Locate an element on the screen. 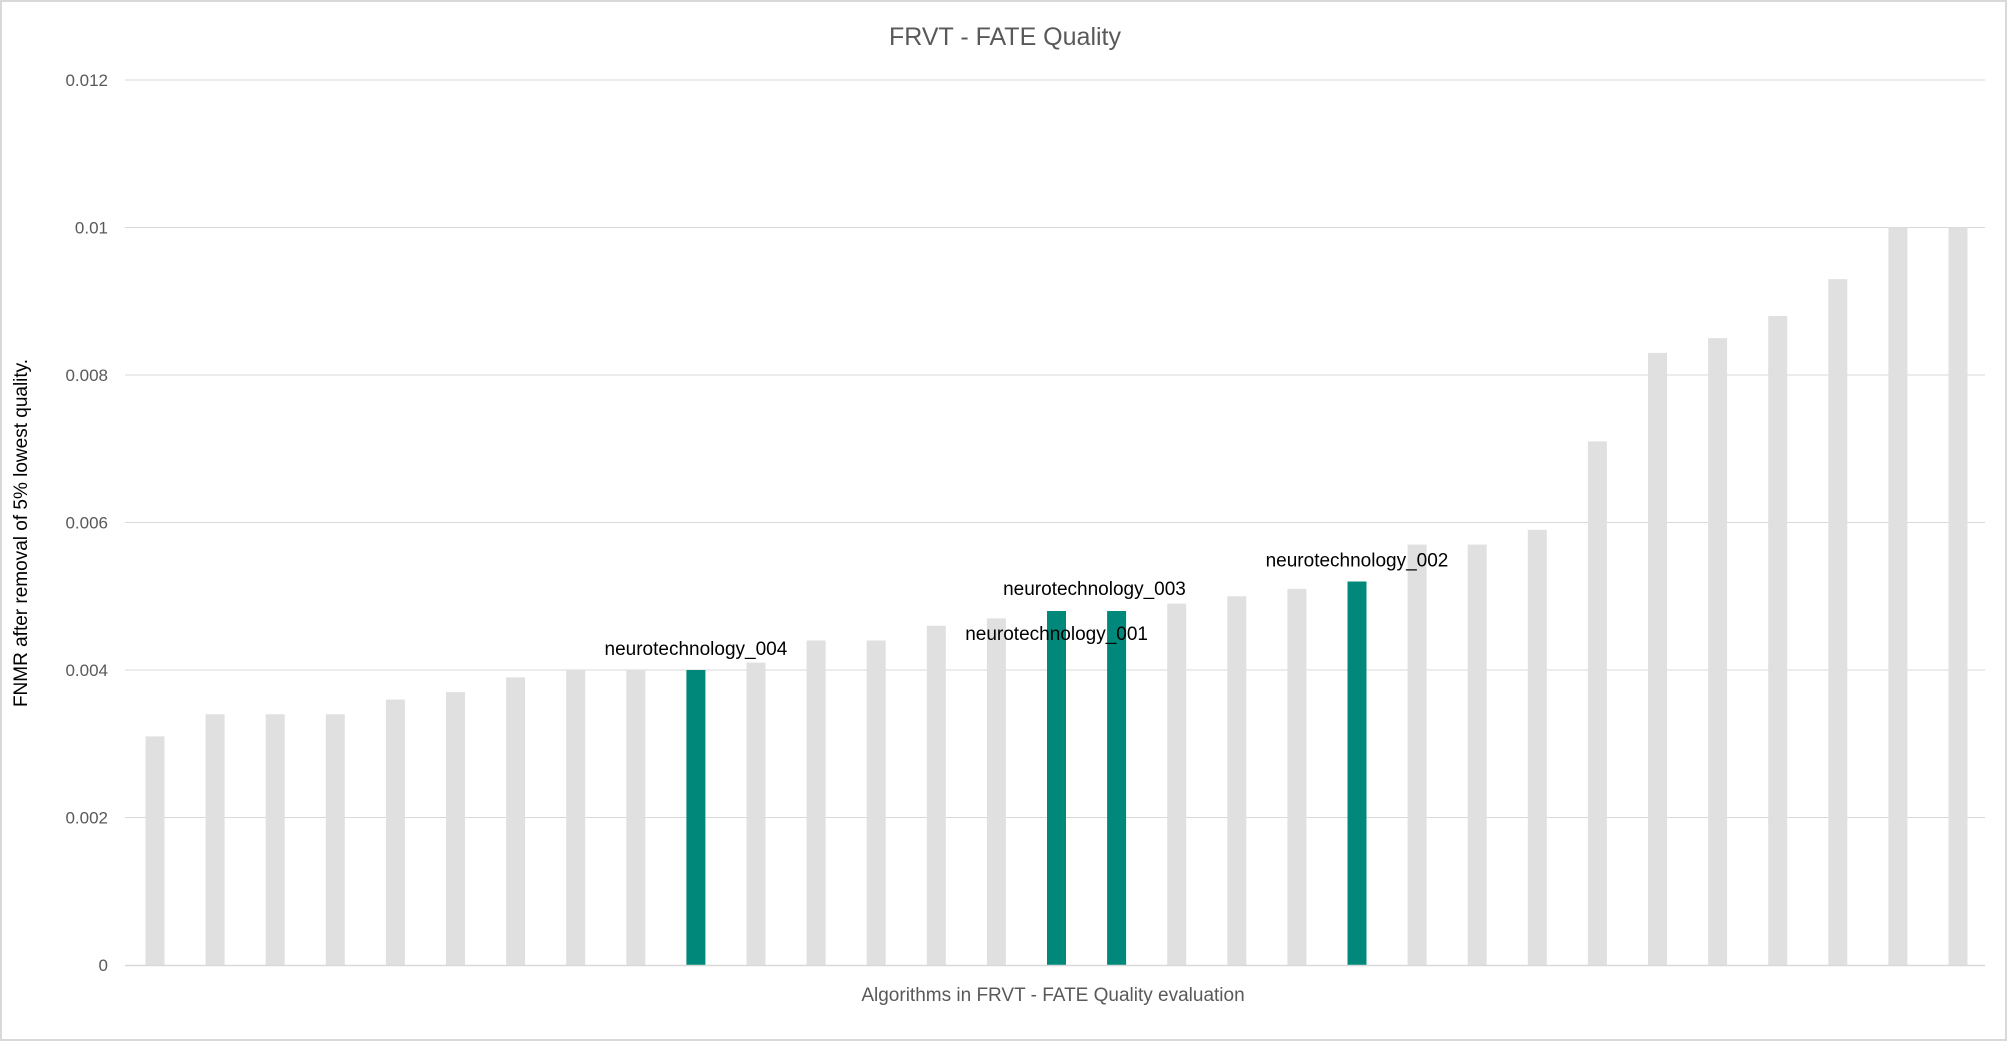  data-label: neurotechnology_002 is located at coordinates (1357, 561).